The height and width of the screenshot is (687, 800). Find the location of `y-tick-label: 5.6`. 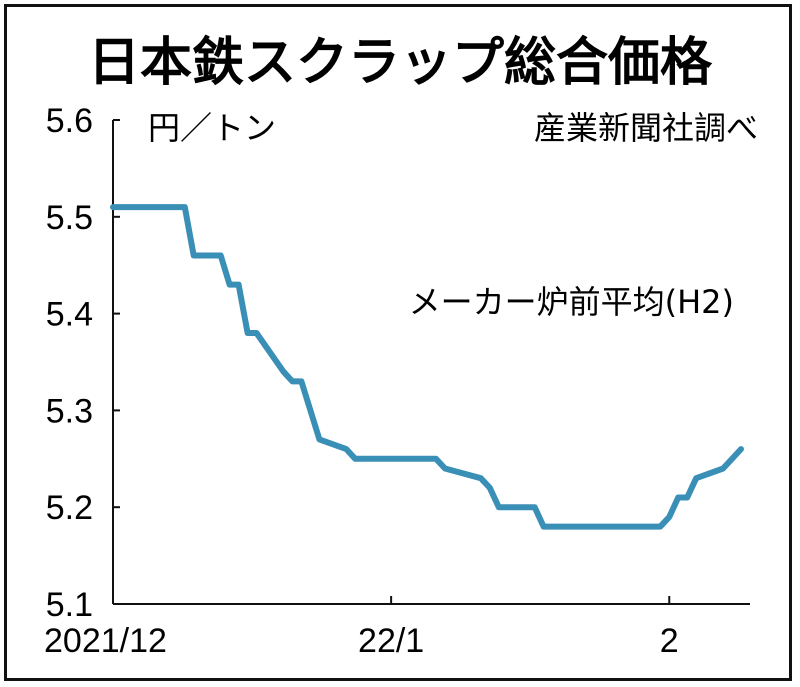

y-tick-label: 5.6 is located at coordinates (69, 121).